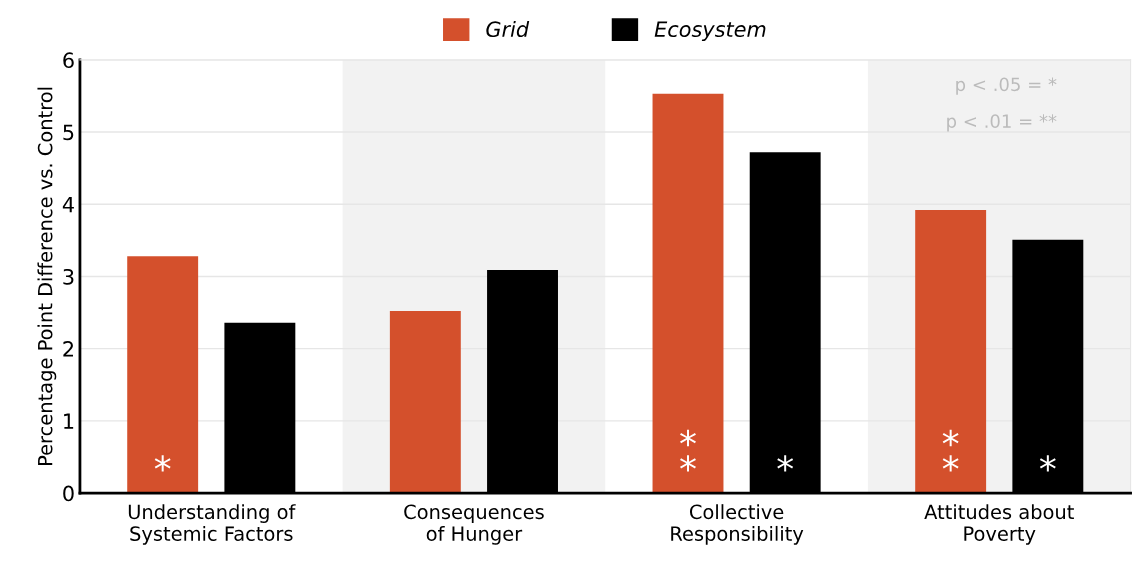 The image size is (1142, 570). What do you see at coordinates (68, 60) in the screenshot?
I see `y-tick-label: 6` at bounding box center [68, 60].